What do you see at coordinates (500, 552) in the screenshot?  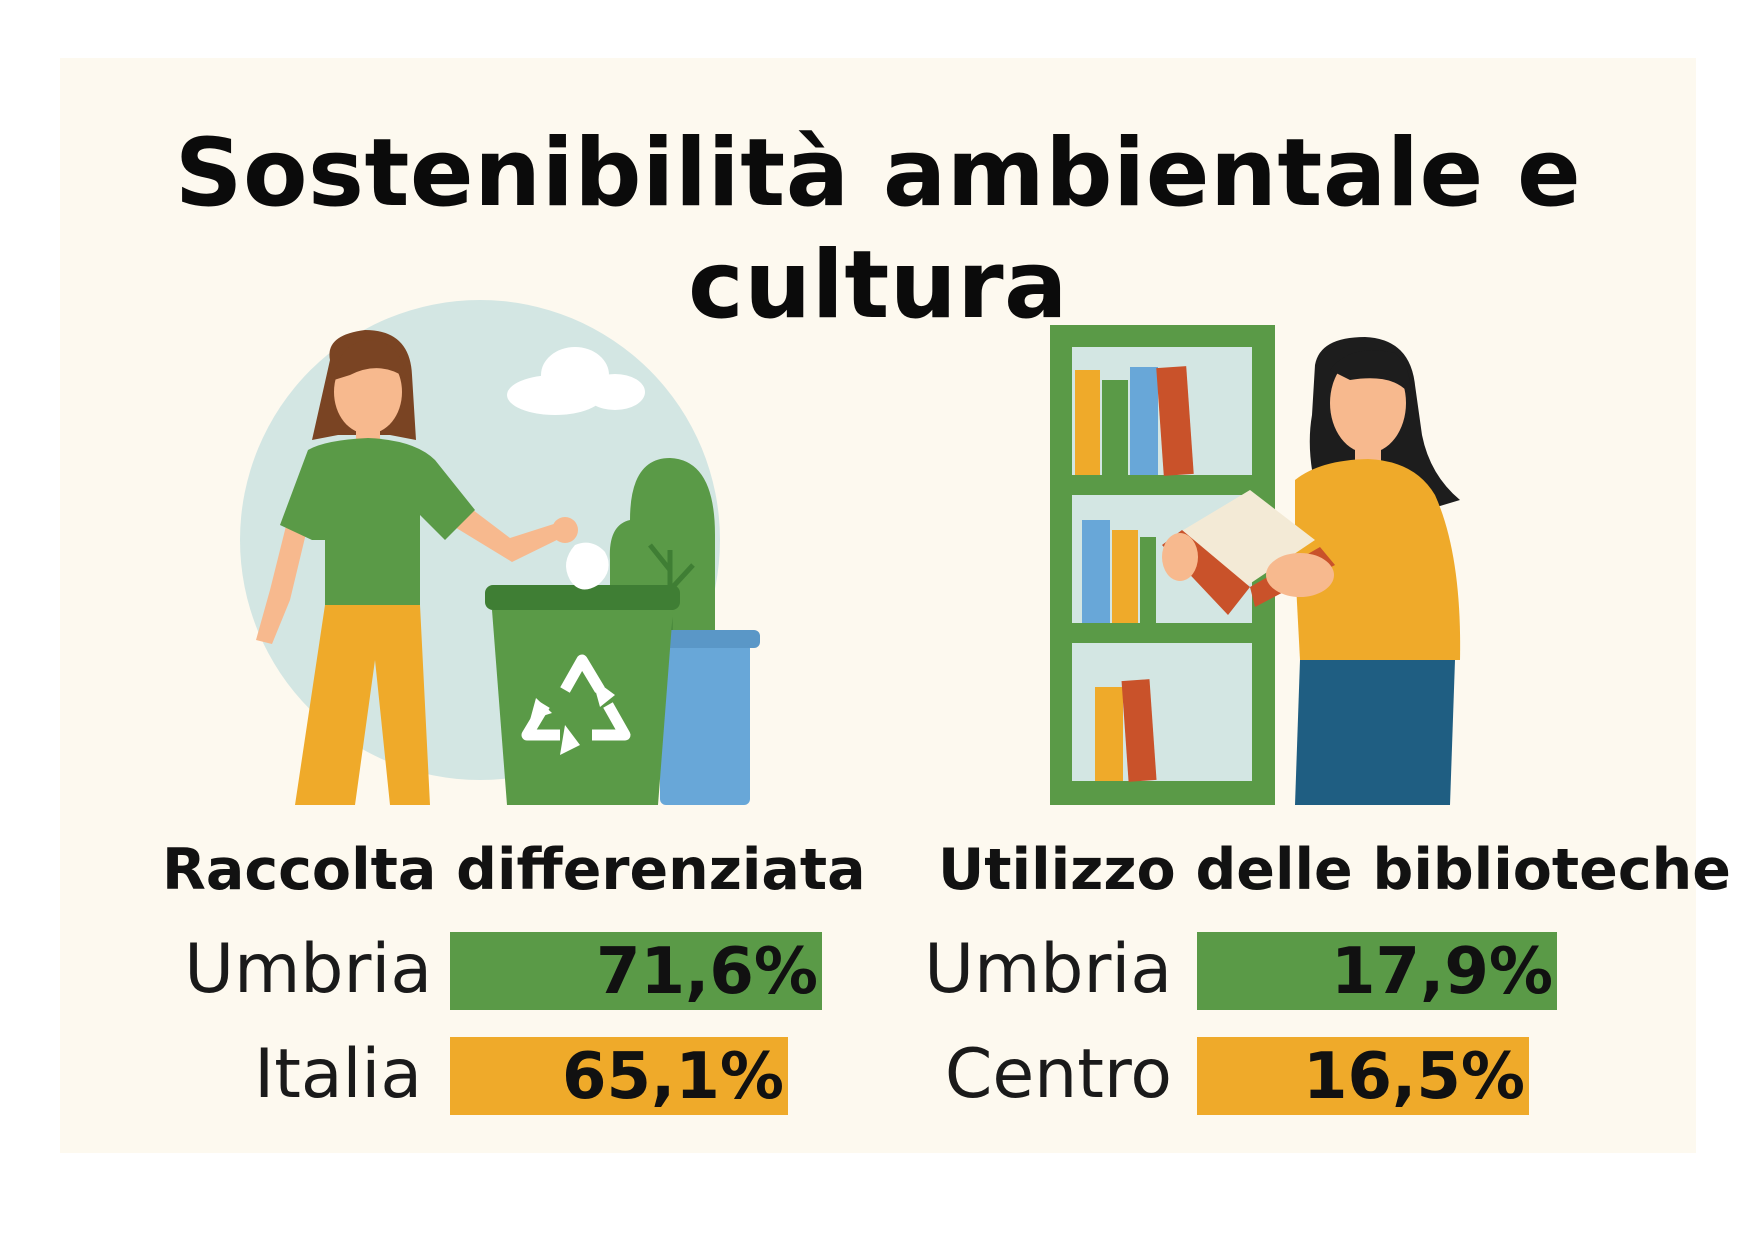 I see `person-recycling-illustration` at bounding box center [500, 552].